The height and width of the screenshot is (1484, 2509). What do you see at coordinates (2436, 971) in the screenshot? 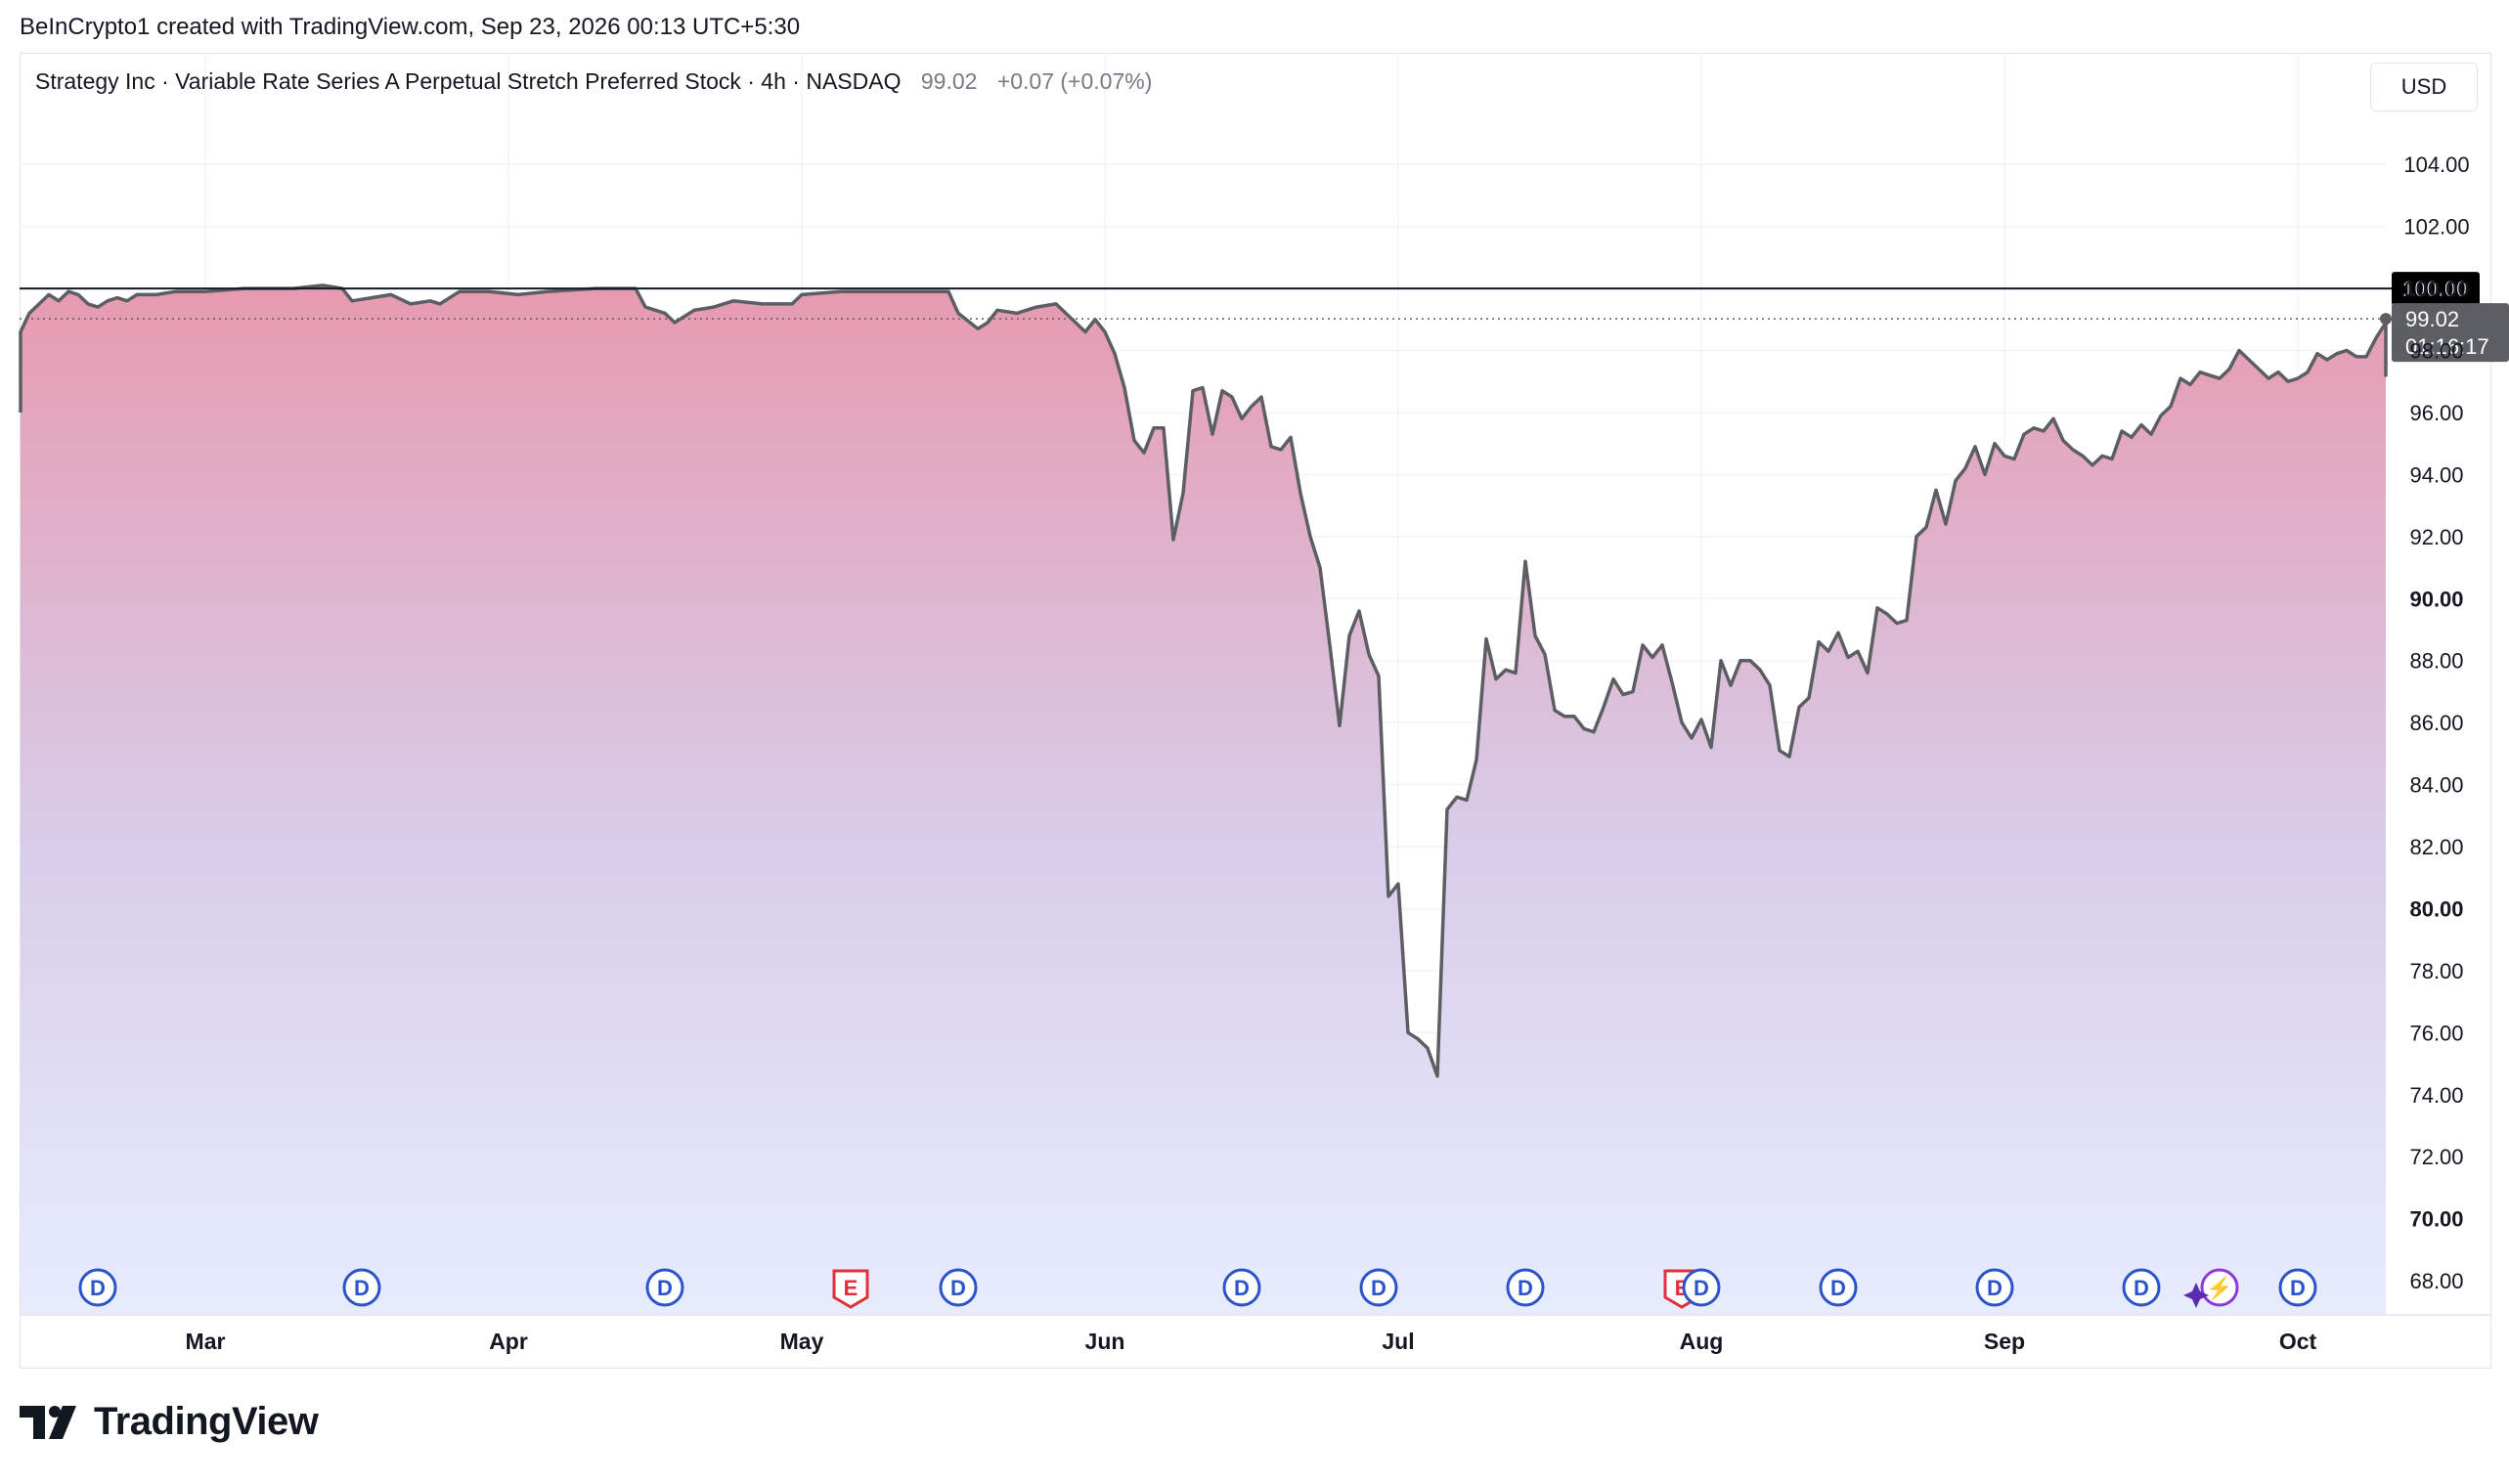
I see `y-tick-label: 78.00` at bounding box center [2436, 971].